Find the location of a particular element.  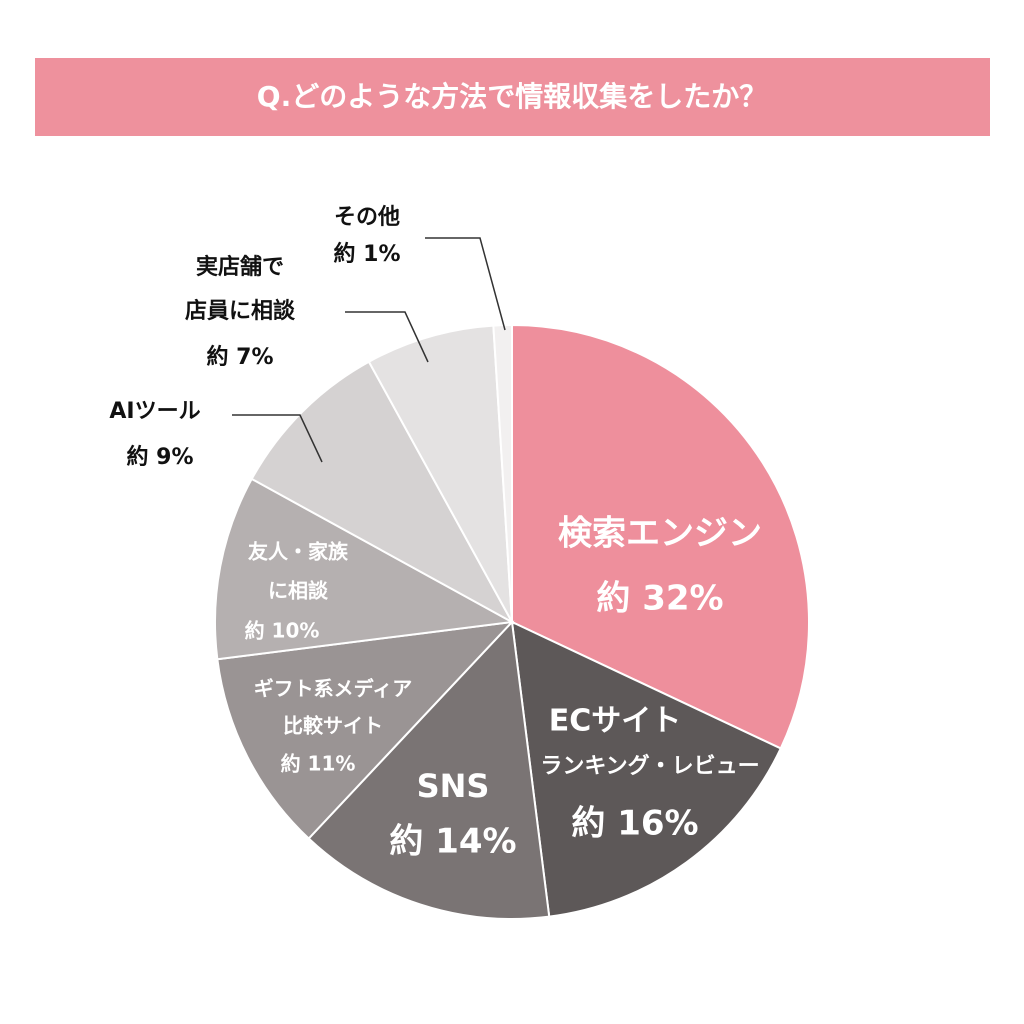

chart-title: Q.どのような方法で情報収集をしたか？ is located at coordinates (512, 96).